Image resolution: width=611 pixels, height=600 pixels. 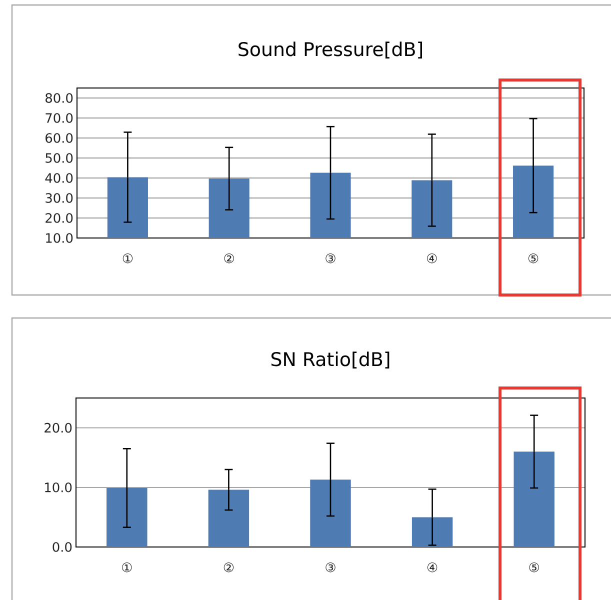 What do you see at coordinates (330, 360) in the screenshot?
I see `chart-title: SN Ratio[dB]` at bounding box center [330, 360].